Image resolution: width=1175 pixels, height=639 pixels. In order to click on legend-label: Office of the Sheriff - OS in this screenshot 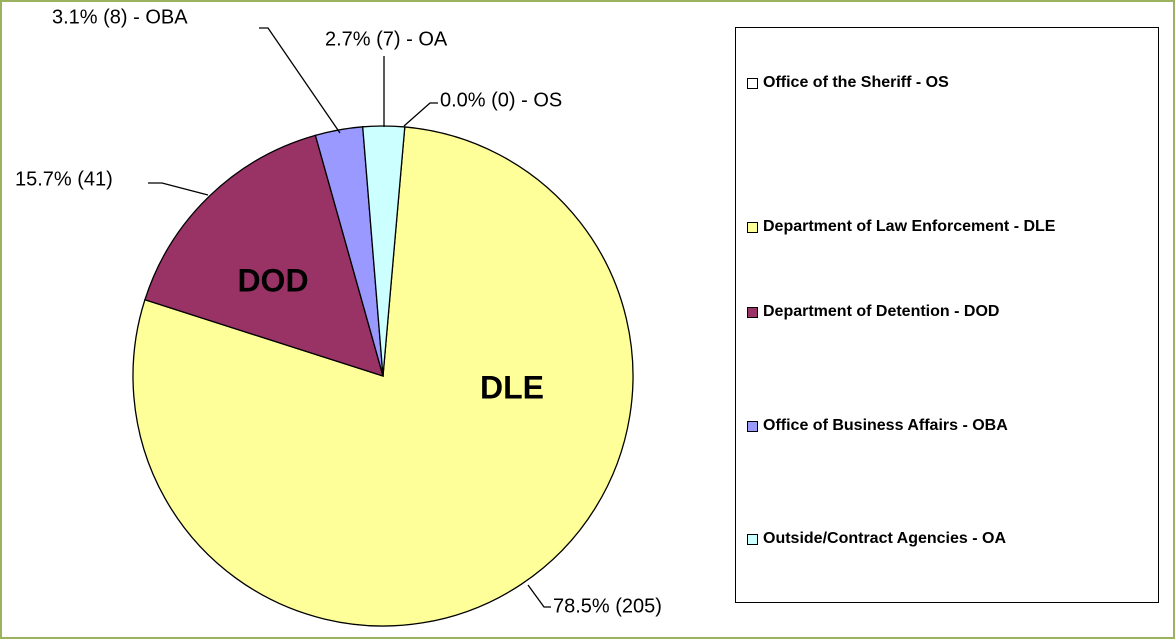, I will do `click(856, 82)`.